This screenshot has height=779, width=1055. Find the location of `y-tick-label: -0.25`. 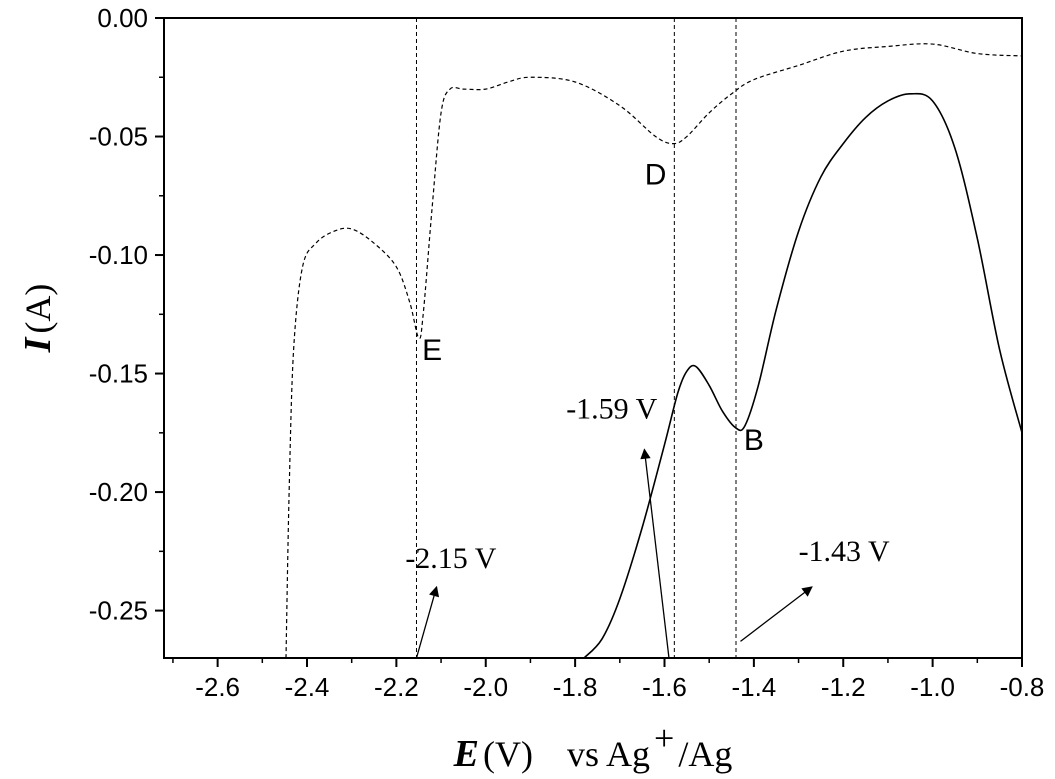

y-tick-label: -0.25 is located at coordinates (118, 611).